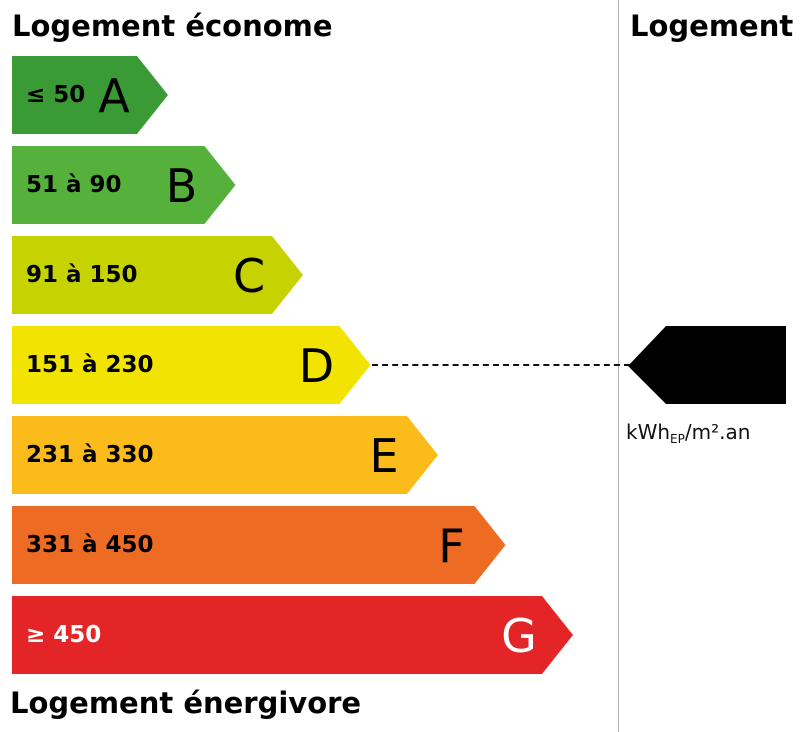 The height and width of the screenshot is (732, 800). I want to click on energy-class-letter: C, so click(249, 276).